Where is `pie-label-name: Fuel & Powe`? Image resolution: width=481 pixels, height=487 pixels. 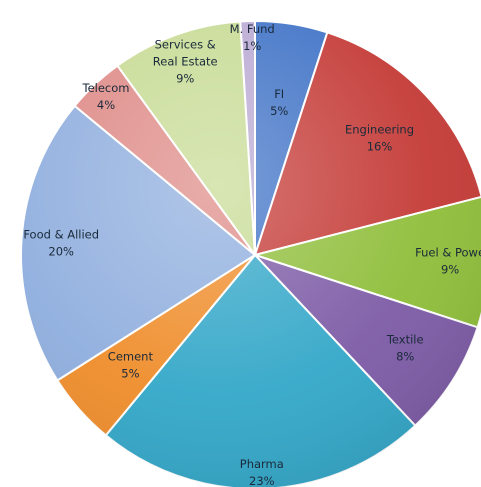 pie-label-name: Fuel & Powe is located at coordinates (448, 252).